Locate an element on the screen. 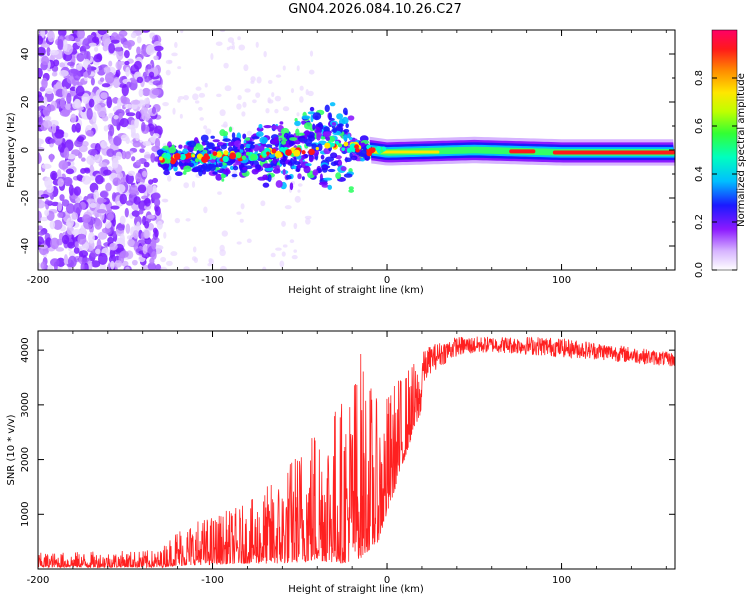  colorbar-tick-label: 0.4 is located at coordinates (699, 174).